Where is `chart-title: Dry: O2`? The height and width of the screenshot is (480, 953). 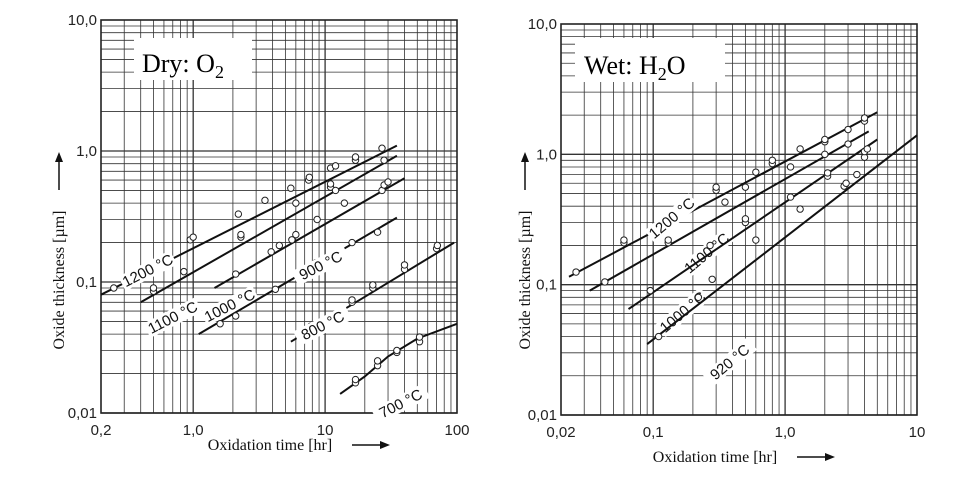
chart-title: Dry: O2 is located at coordinates (183, 65).